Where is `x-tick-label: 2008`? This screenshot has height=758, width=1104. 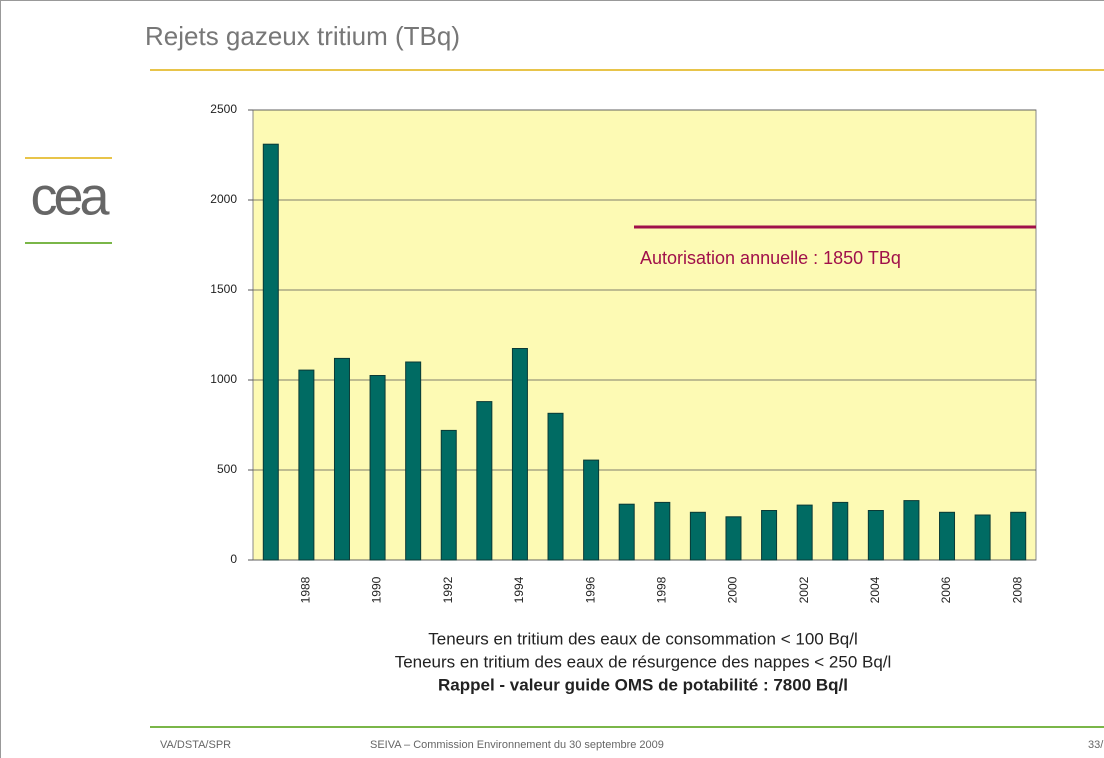 x-tick-label: 2008 is located at coordinates (1017, 589).